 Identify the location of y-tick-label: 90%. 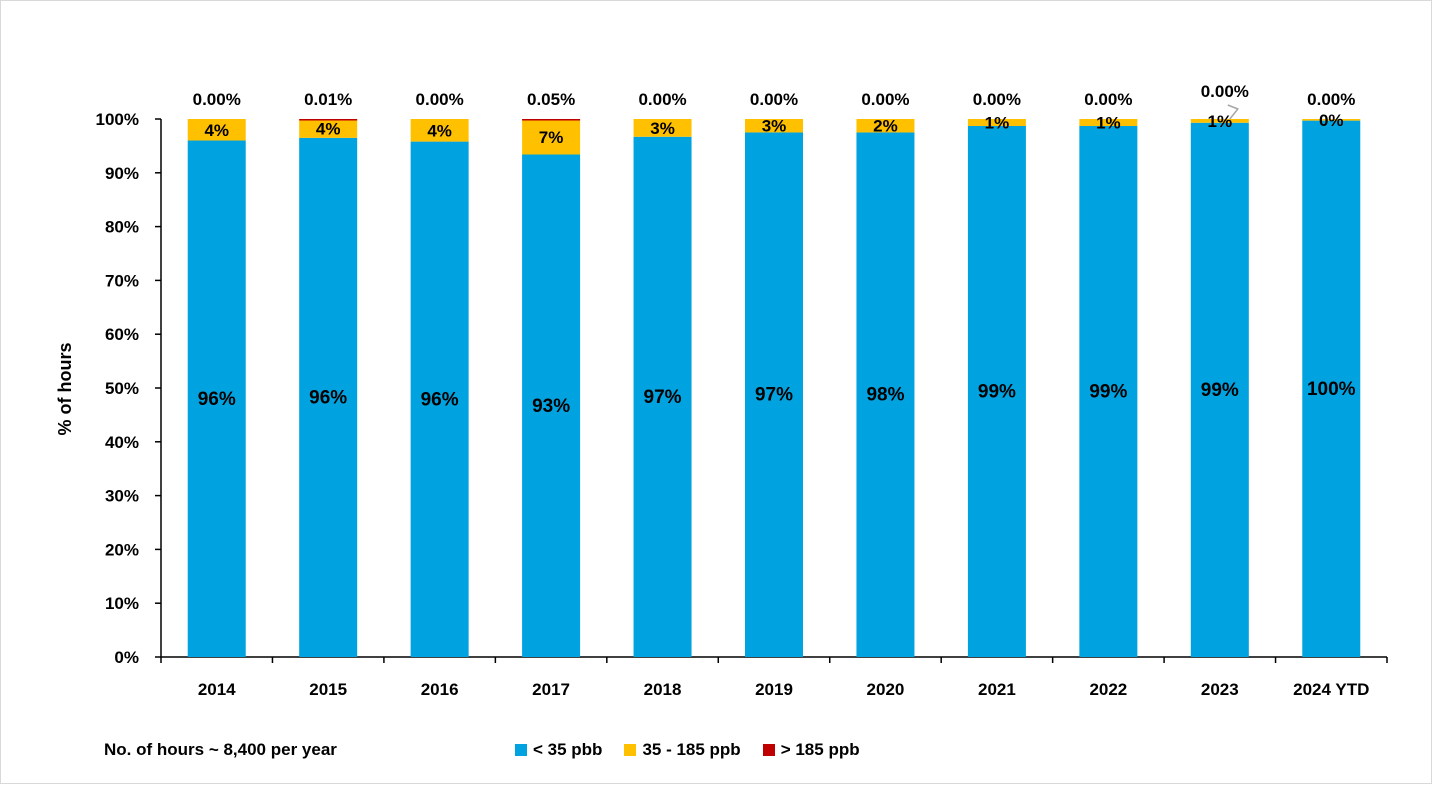
(122, 173).